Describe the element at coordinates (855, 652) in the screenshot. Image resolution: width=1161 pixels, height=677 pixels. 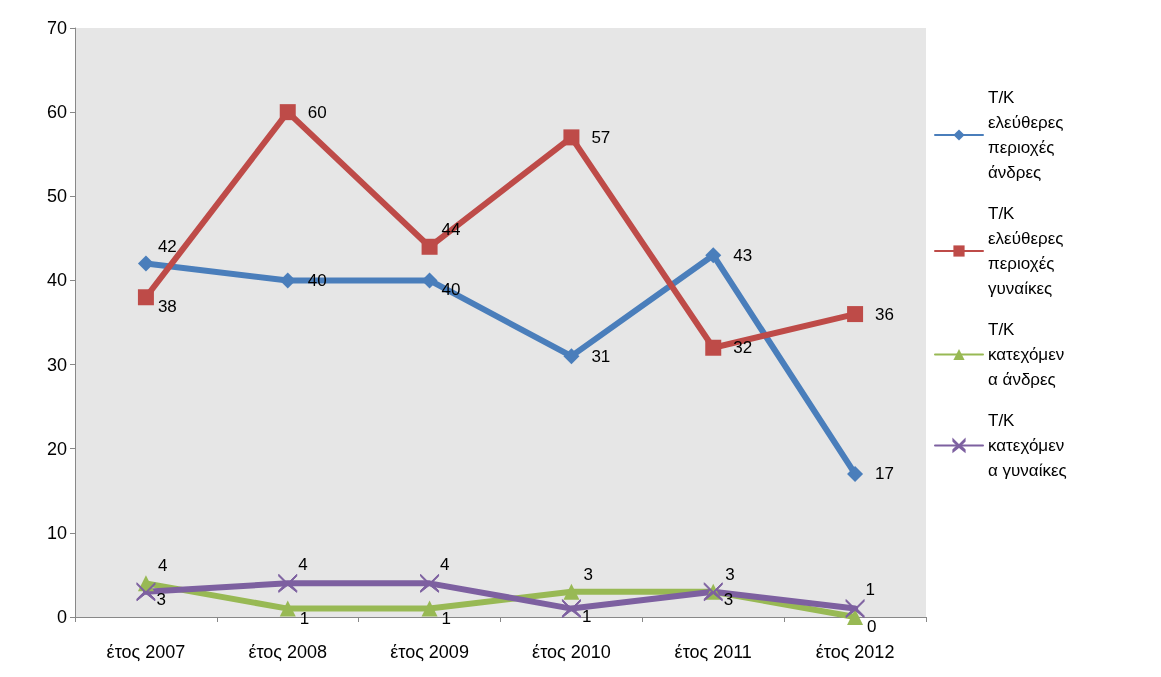
I see `x-tick-label: έτος 2012` at that location.